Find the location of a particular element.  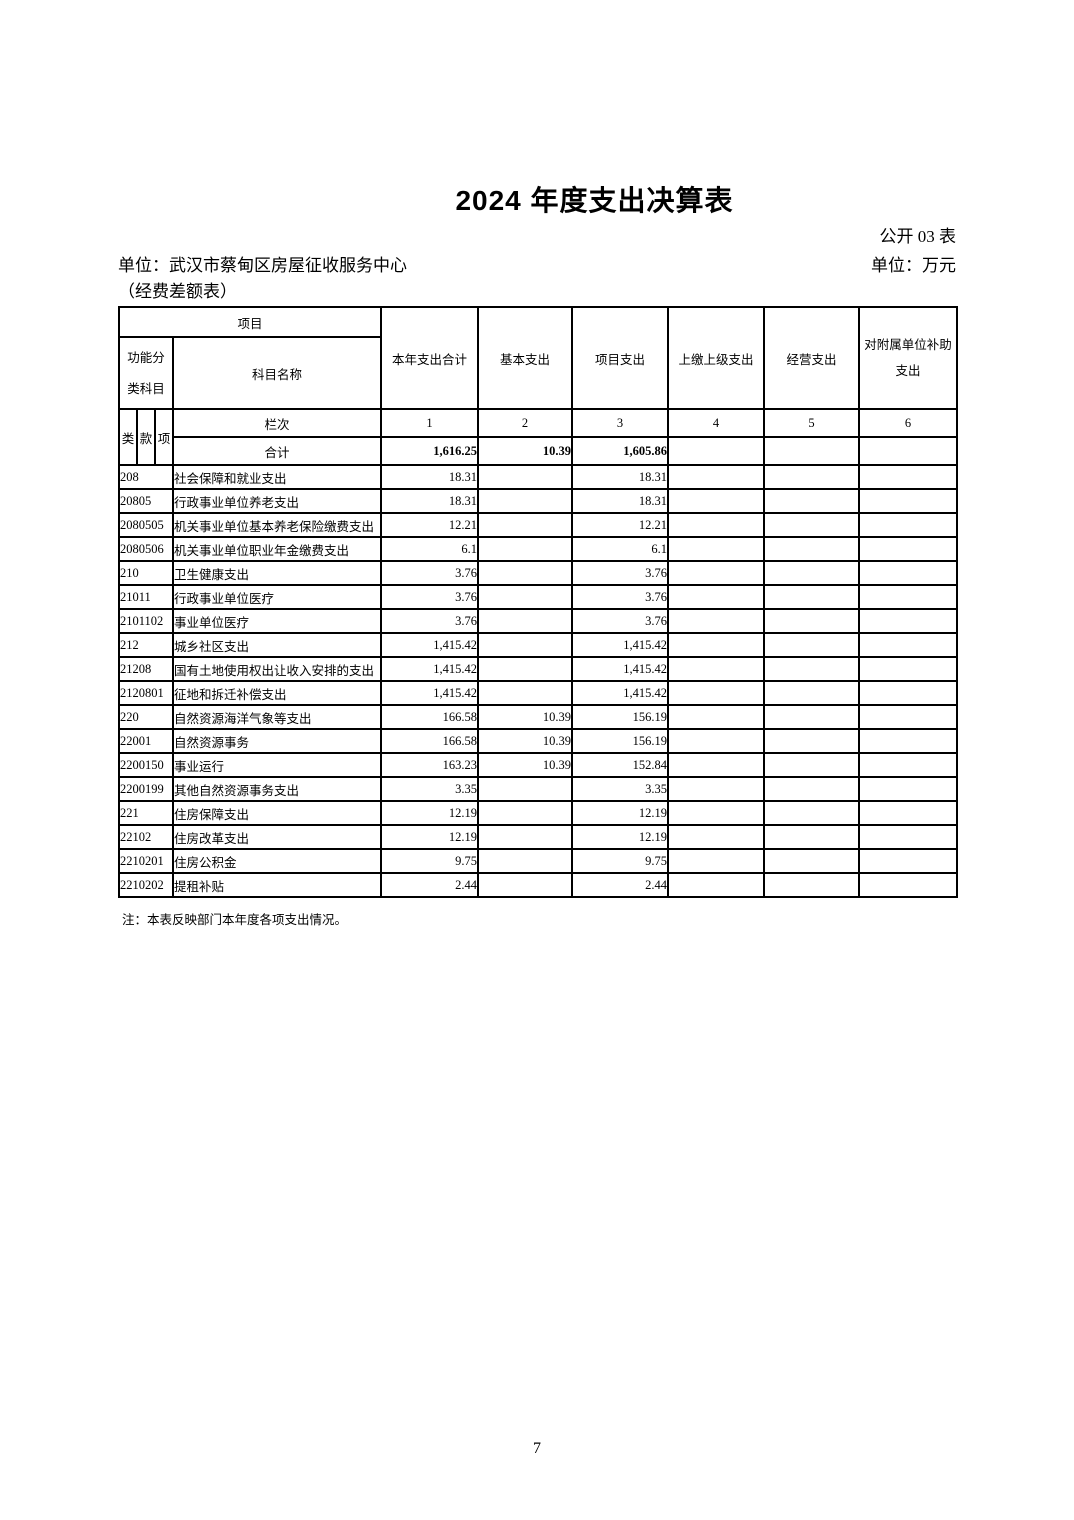

code-subcol-xiang: 项 is located at coordinates (164, 438).